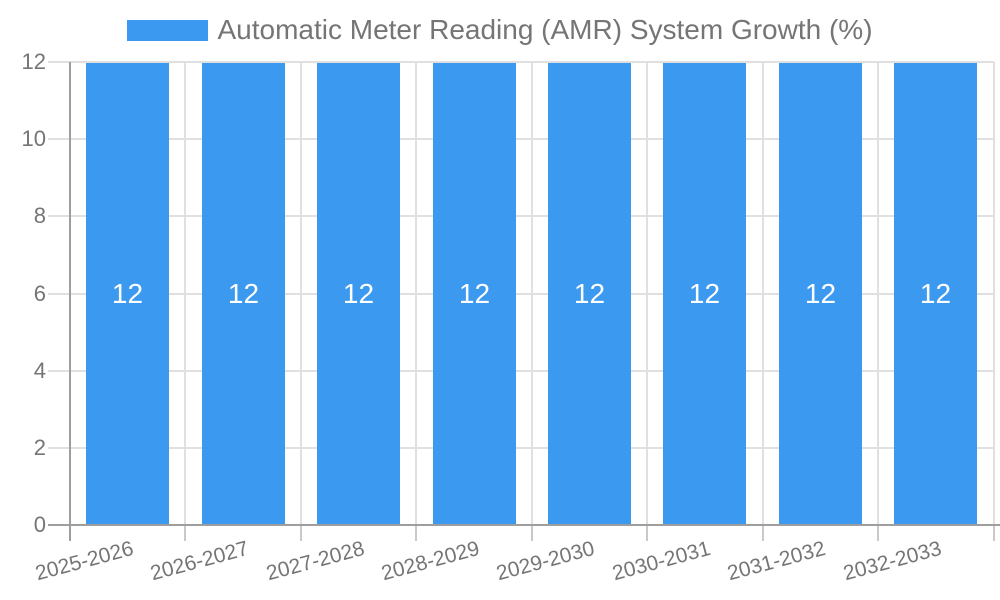 The width and height of the screenshot is (1000, 600). Describe the element at coordinates (39, 370) in the screenshot. I see `y-axis-label-4: 4` at that location.